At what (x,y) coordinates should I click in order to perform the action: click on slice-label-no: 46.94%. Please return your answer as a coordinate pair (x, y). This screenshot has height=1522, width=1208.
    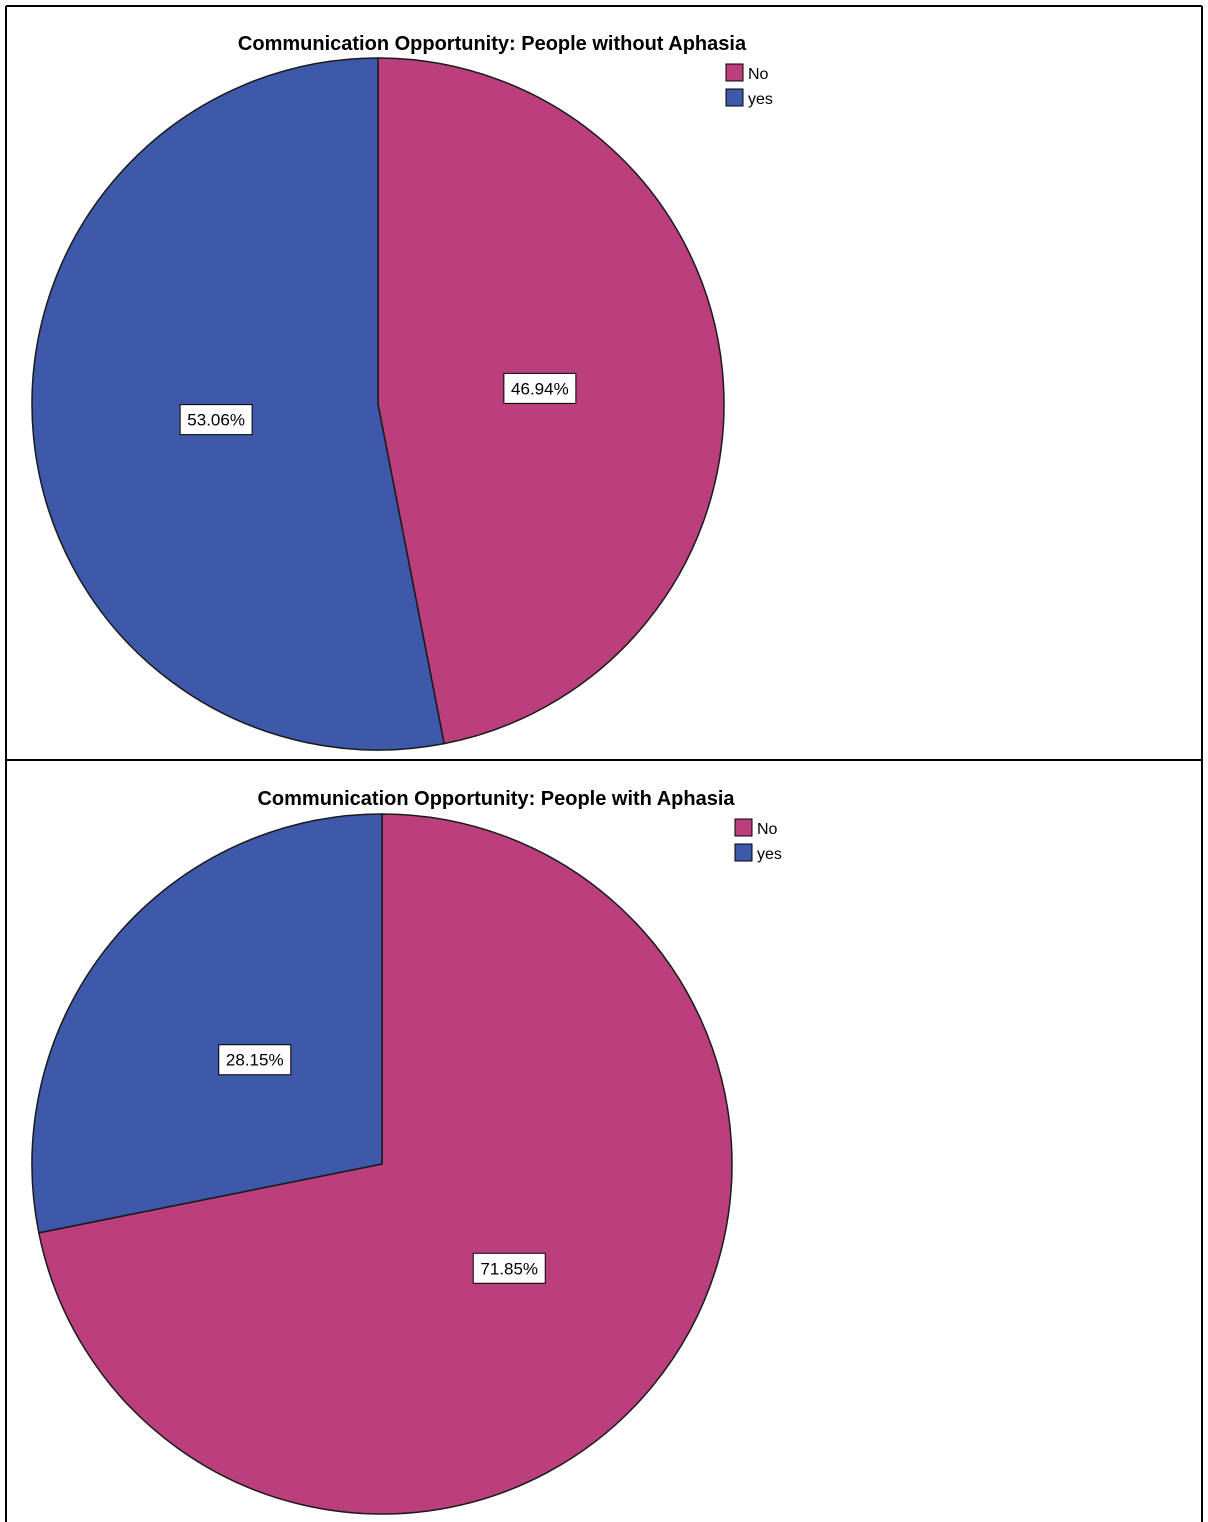
    Looking at the image, I should click on (540, 388).